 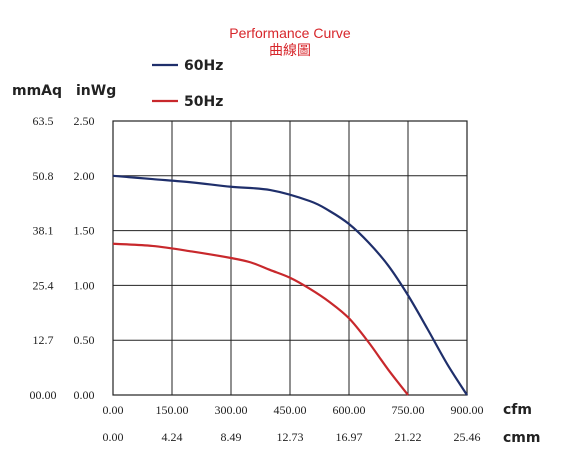 I want to click on y-tick-label-primary: 00.00, so click(x=43, y=395).